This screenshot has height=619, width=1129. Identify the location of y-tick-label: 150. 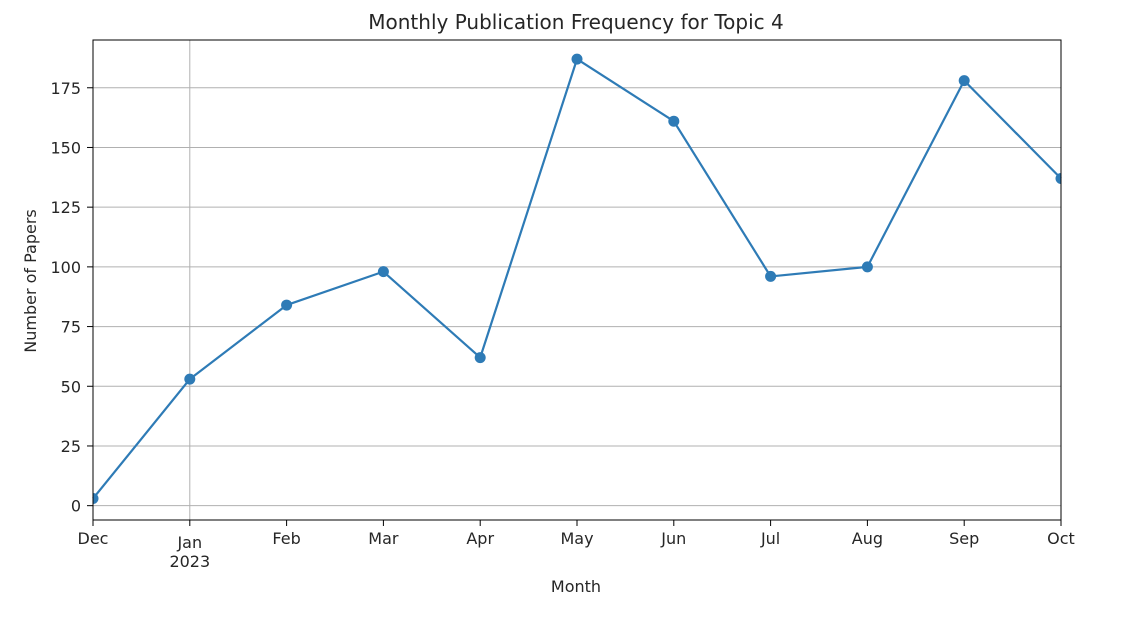
(65, 147).